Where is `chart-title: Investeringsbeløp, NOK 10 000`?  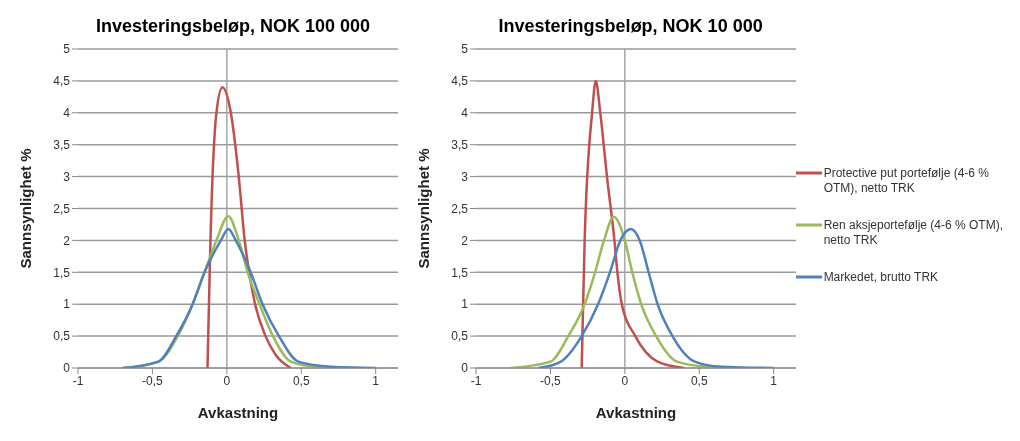
chart-title: Investeringsbeløp, NOK 10 000 is located at coordinates (630, 26).